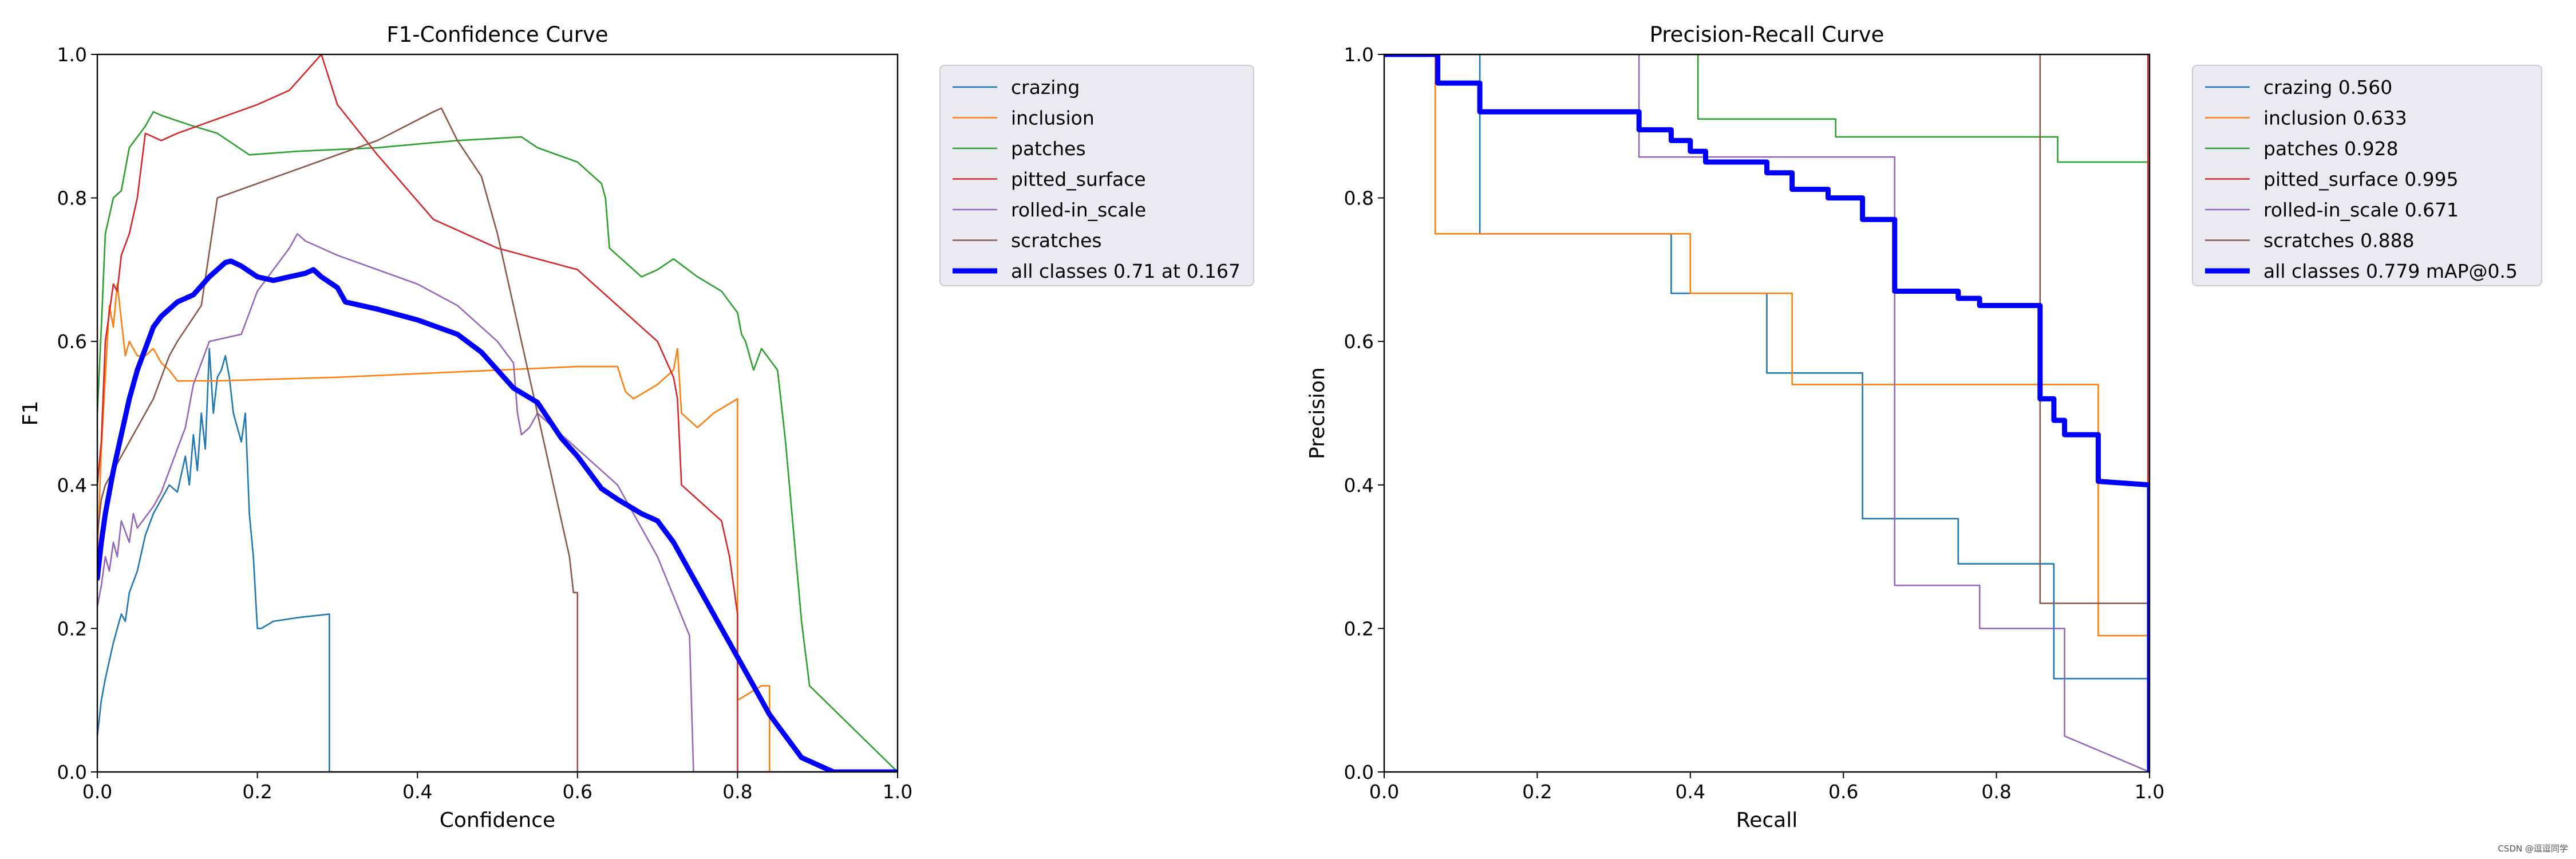 The image size is (2576, 859). What do you see at coordinates (2335, 118) in the screenshot?
I see `legend-label: inclusion 0.633` at bounding box center [2335, 118].